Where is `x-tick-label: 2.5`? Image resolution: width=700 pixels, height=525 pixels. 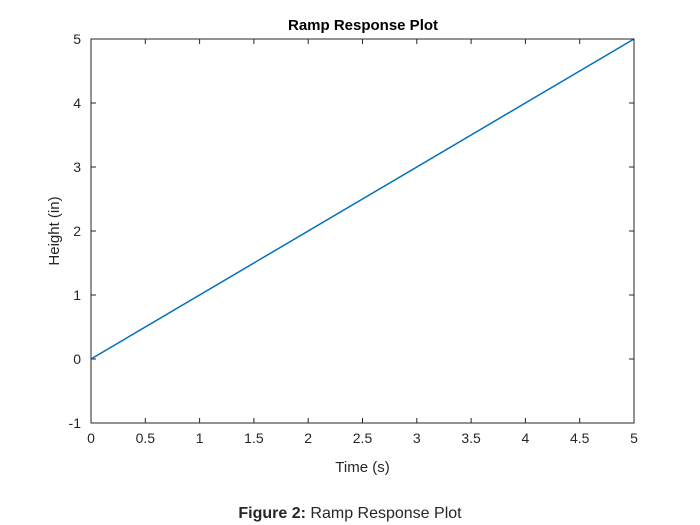 x-tick-label: 2.5 is located at coordinates (363, 438).